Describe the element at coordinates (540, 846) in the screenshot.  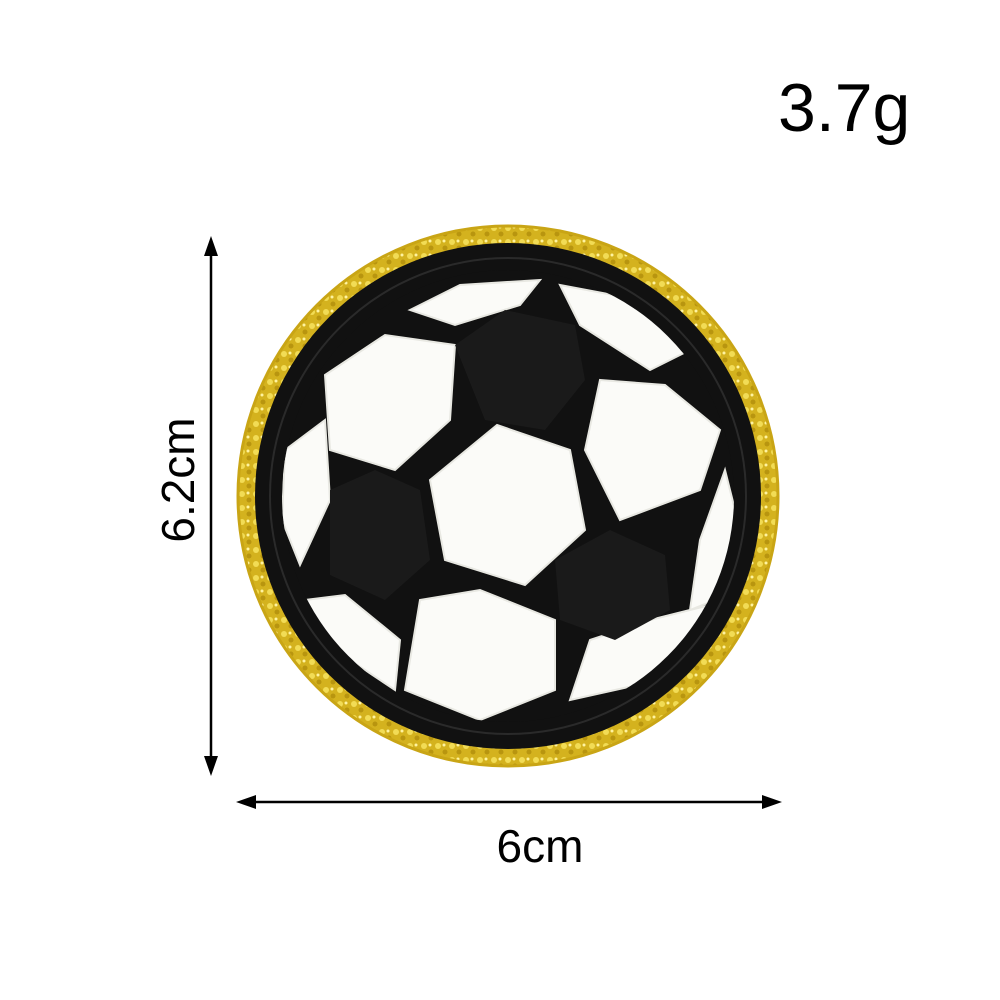
I see `width-label: 6cm` at that location.